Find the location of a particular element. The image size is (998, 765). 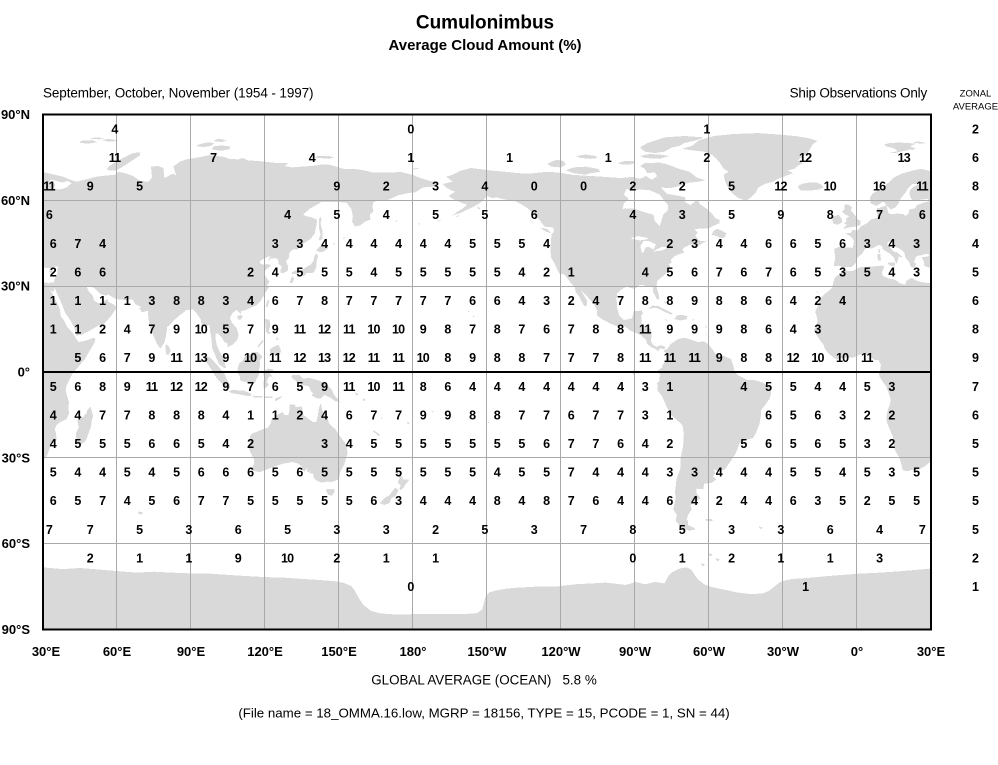

svg-text: 0° is located at coordinates (24, 372).